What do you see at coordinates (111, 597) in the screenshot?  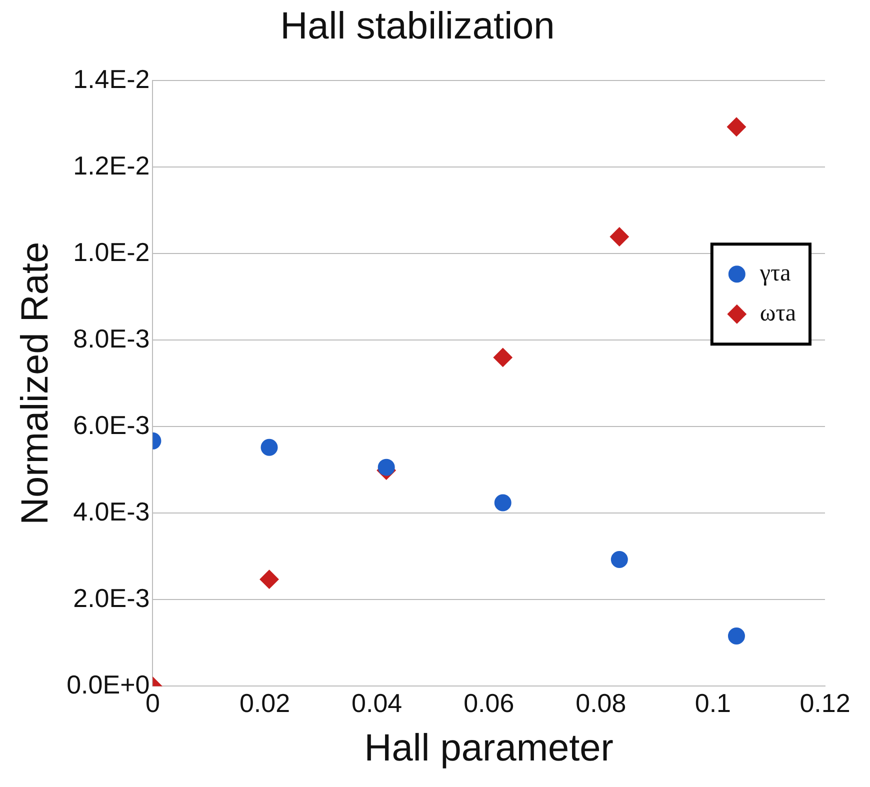 I see `y-tick-label: 2.0E-3` at bounding box center [111, 597].